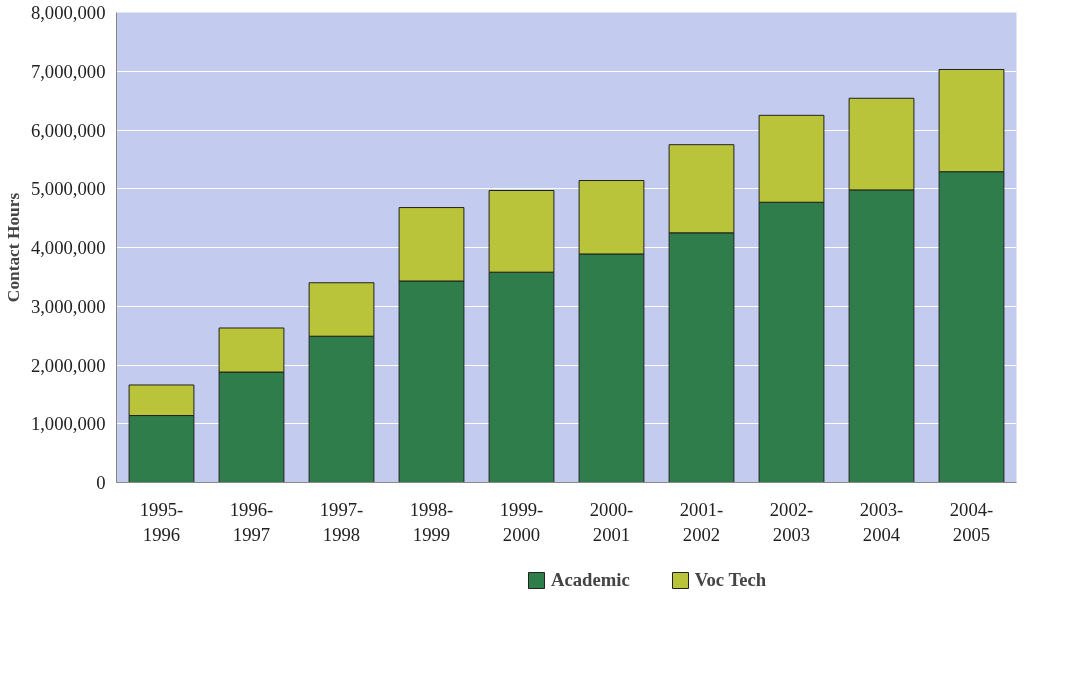 The width and height of the screenshot is (1088, 680). What do you see at coordinates (730, 580) in the screenshot?
I see `legend-label: Voc Tech` at bounding box center [730, 580].